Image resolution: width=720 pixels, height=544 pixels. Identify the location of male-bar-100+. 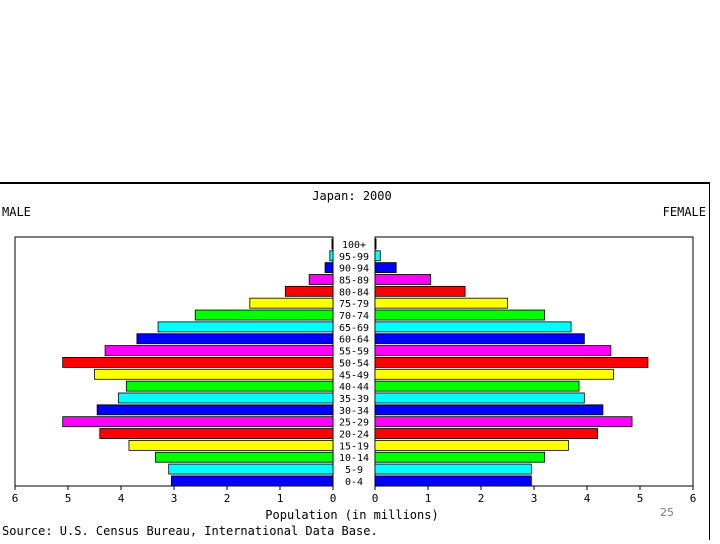
(332, 244).